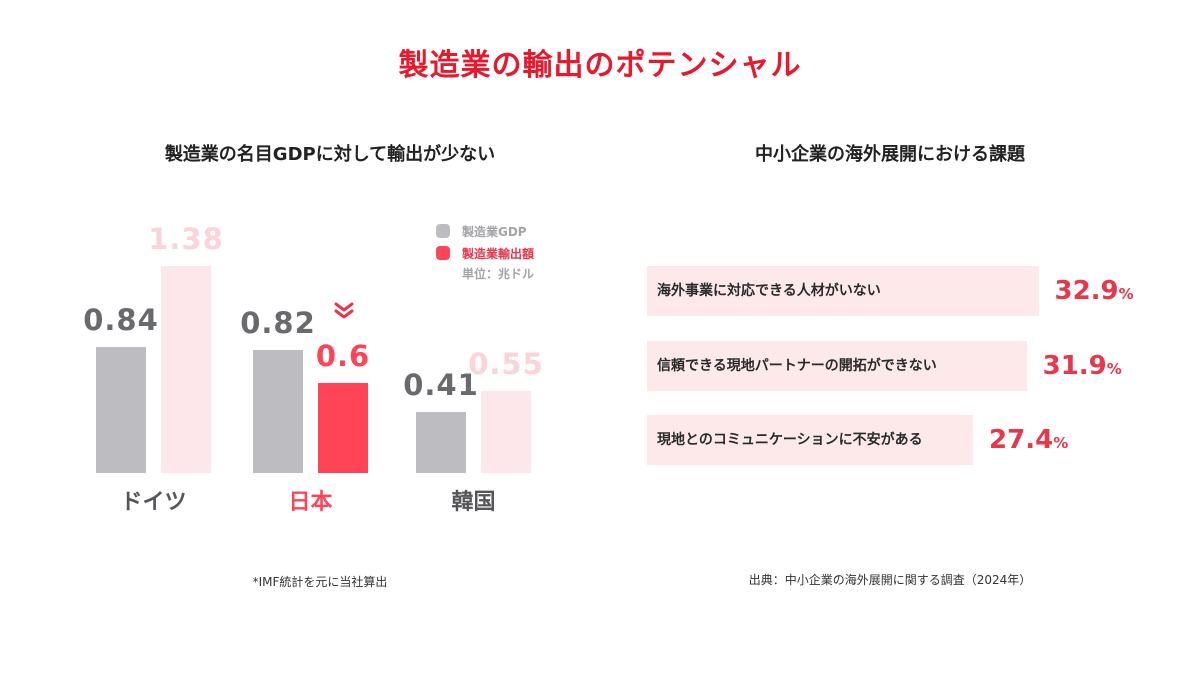 This screenshot has width=1200, height=694. I want to click on bar-value-korea-export: 0.55, so click(506, 363).